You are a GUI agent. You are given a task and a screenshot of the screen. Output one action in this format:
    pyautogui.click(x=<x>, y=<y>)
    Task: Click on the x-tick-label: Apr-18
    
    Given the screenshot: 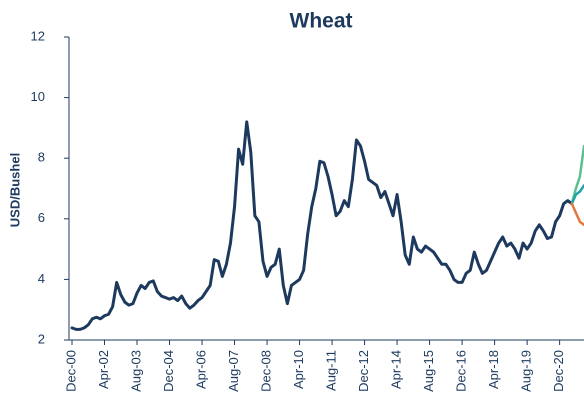 What is the action you would take?
    pyautogui.click(x=493, y=369)
    